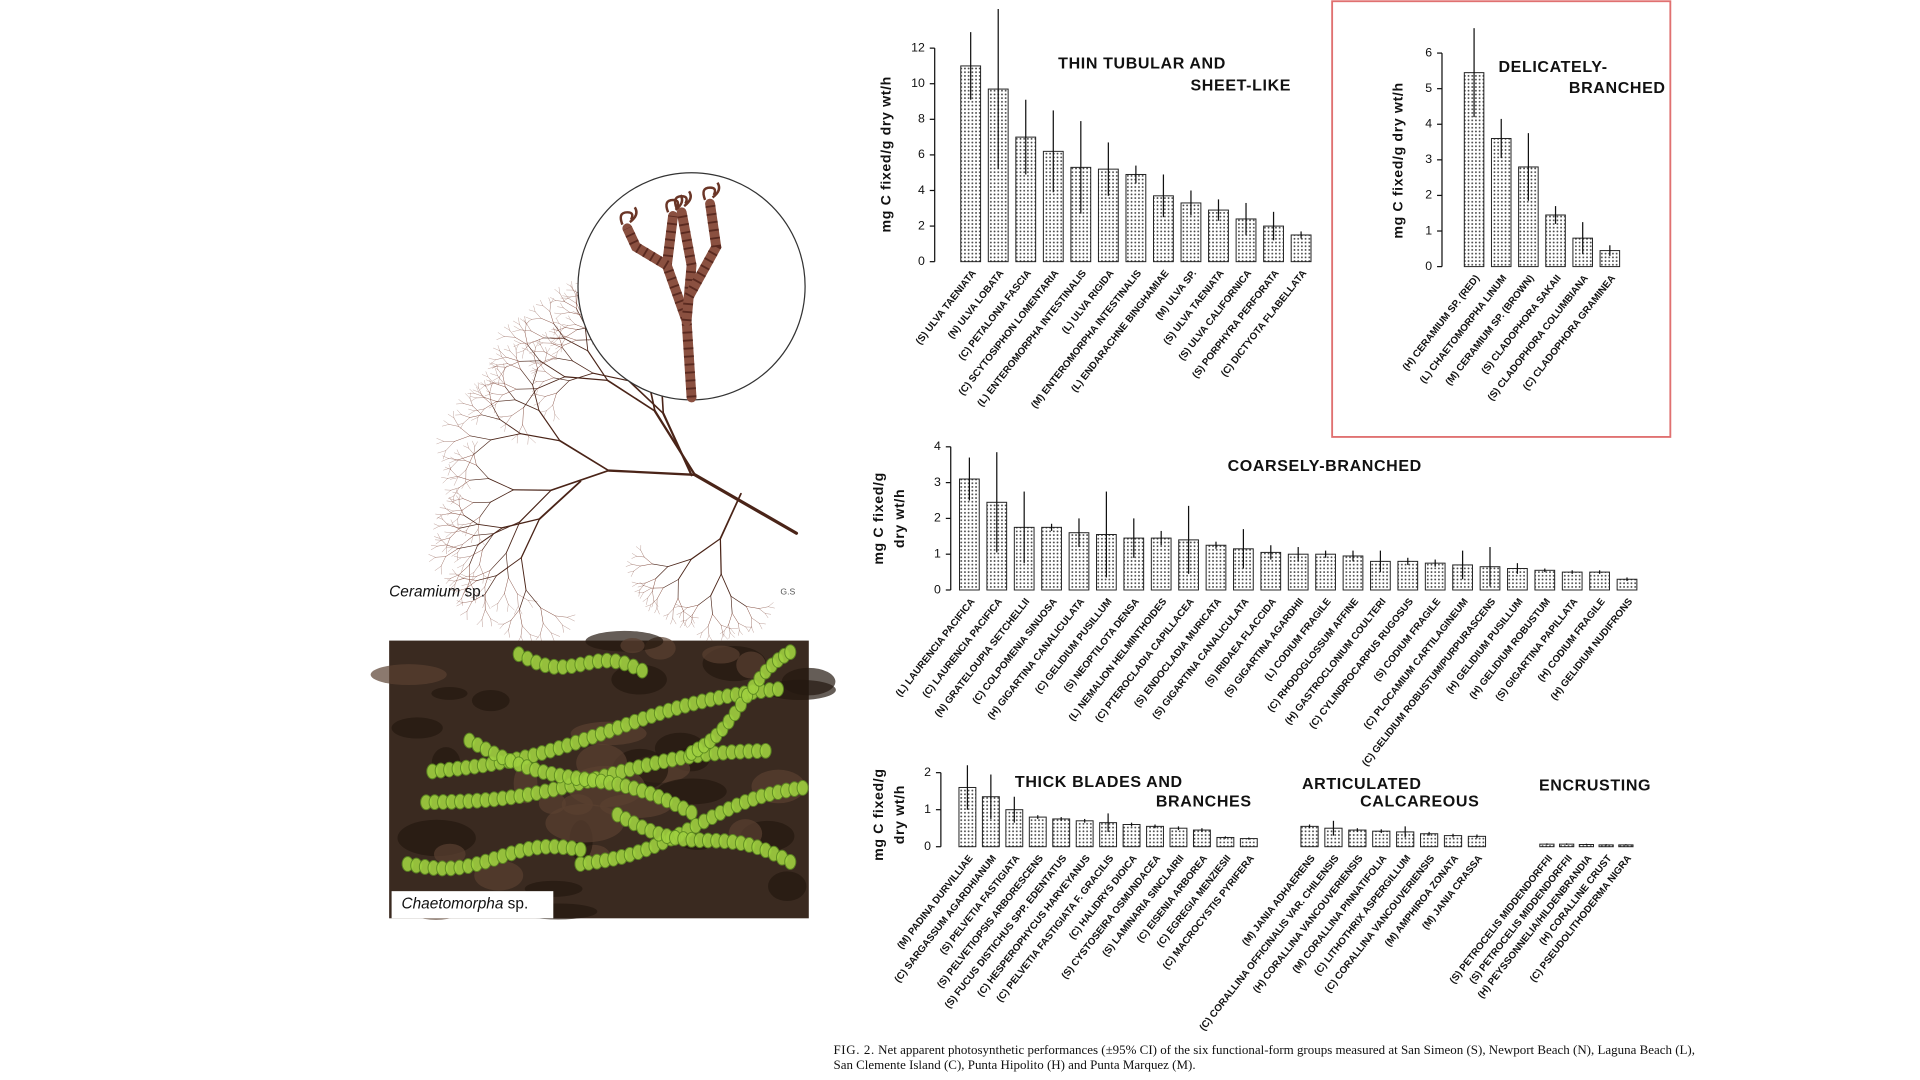  I want to click on y-tick-label: 2, so click(1428, 195).